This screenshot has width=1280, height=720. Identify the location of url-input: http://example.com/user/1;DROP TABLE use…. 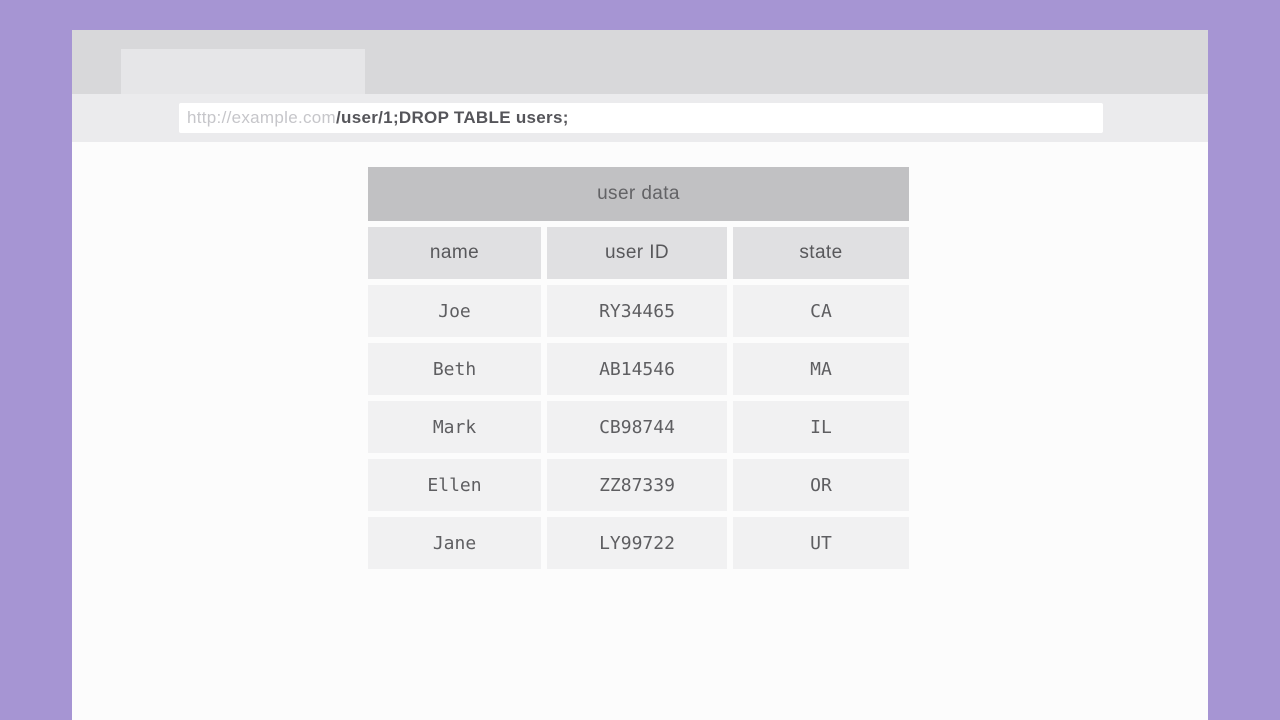
(641, 118).